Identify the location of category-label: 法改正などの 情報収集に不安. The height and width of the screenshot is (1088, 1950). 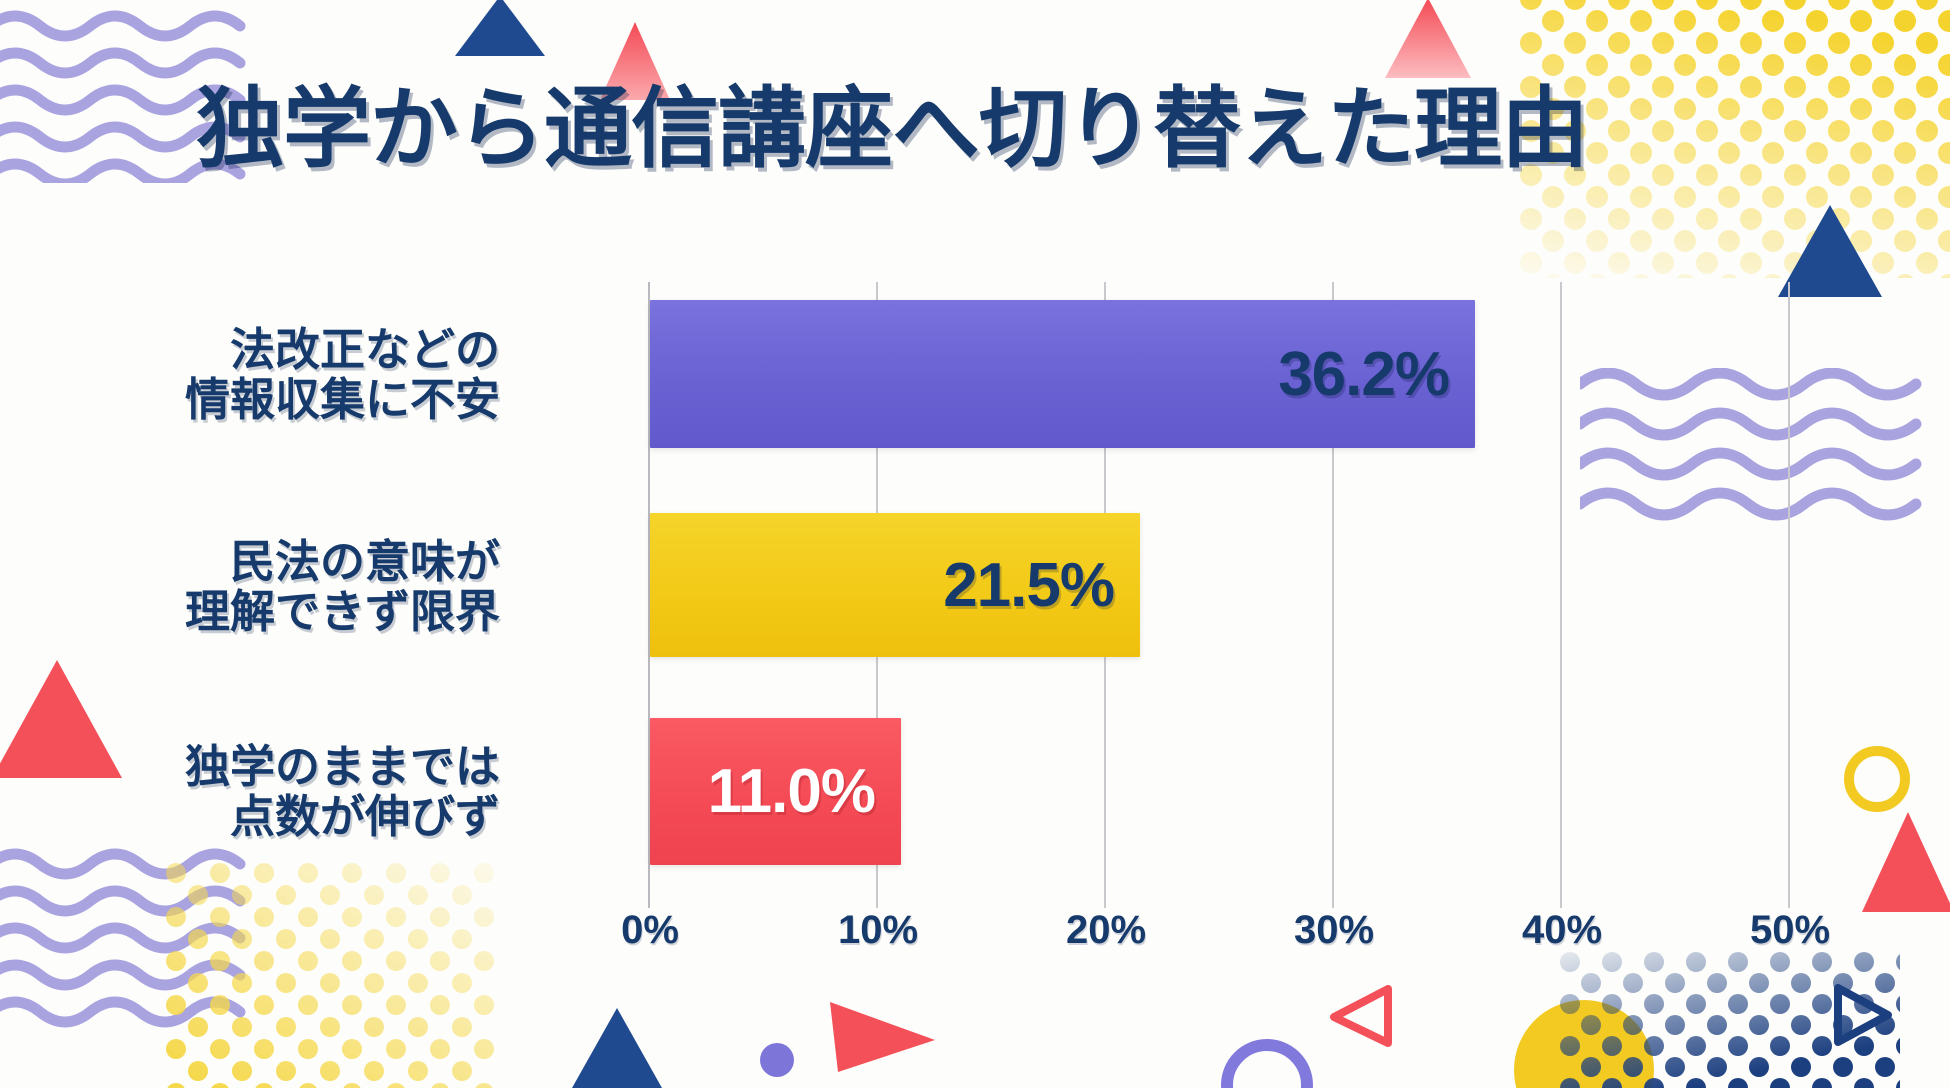
(342, 374).